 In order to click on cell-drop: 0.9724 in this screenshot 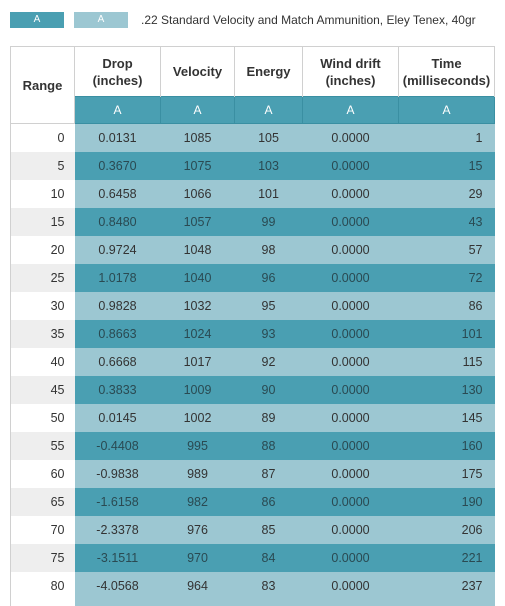, I will do `click(117, 249)`.